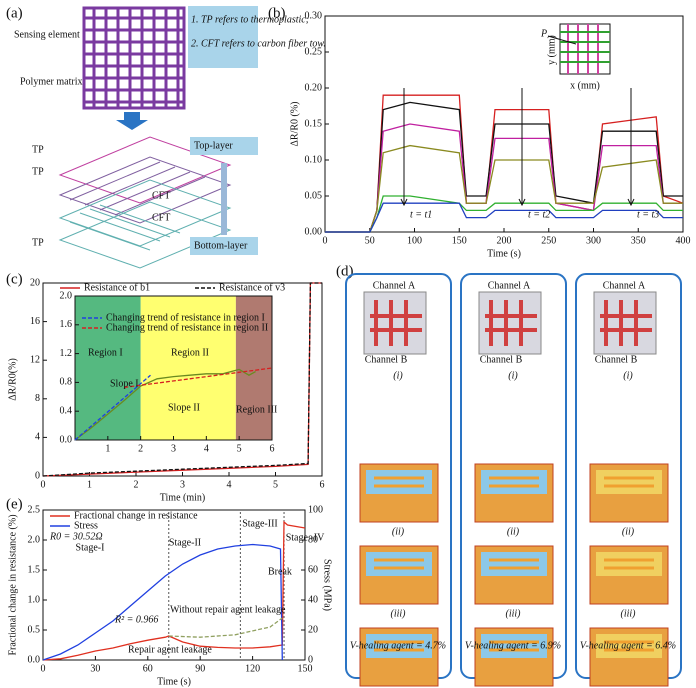  I want to click on note: 2. CFT refers to carbon fiber tow., so click(258, 43).